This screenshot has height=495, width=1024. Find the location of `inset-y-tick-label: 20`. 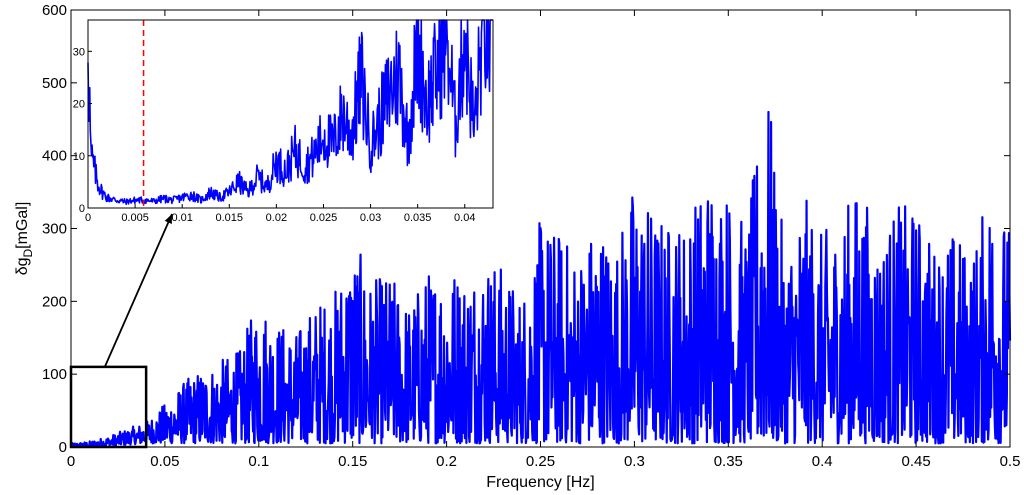

inset-y-tick-label: 20 is located at coordinates (79, 105).